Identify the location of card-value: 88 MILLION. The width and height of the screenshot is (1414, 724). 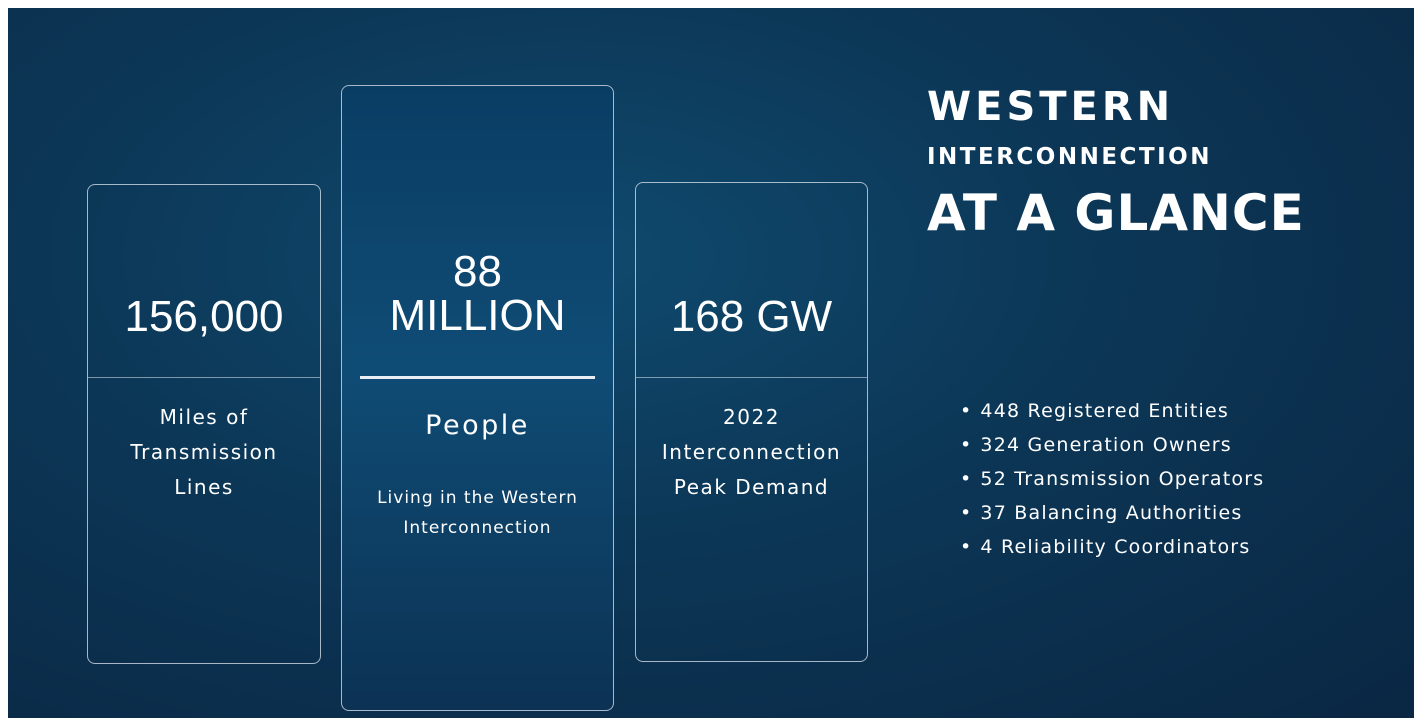
(477, 294).